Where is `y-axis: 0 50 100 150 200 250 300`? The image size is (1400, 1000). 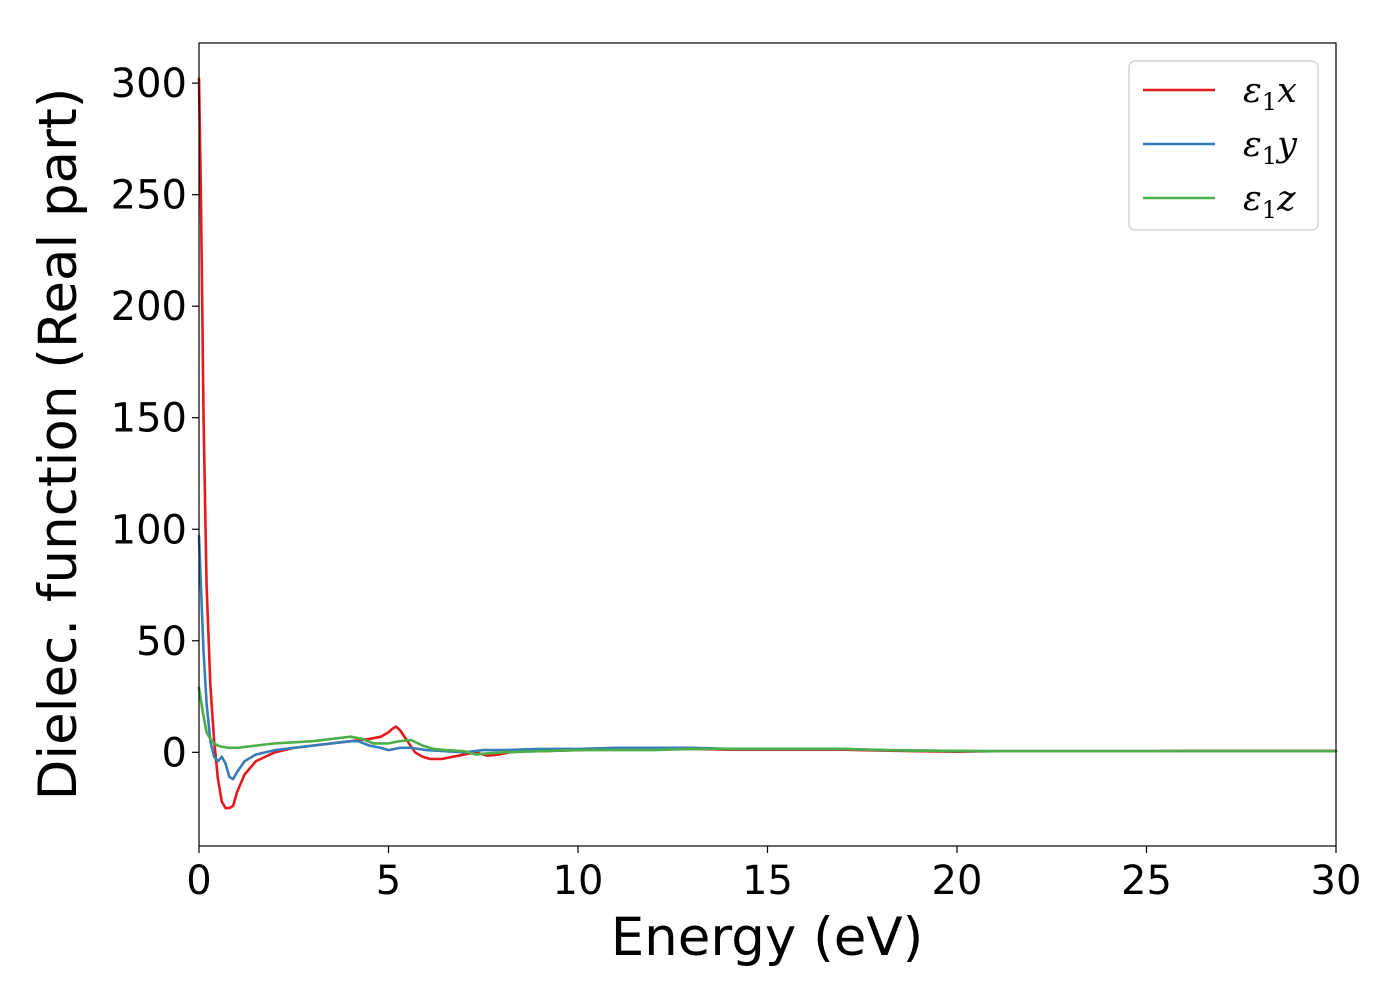 y-axis: 0 50 100 150 200 250 300 is located at coordinates (155, 418).